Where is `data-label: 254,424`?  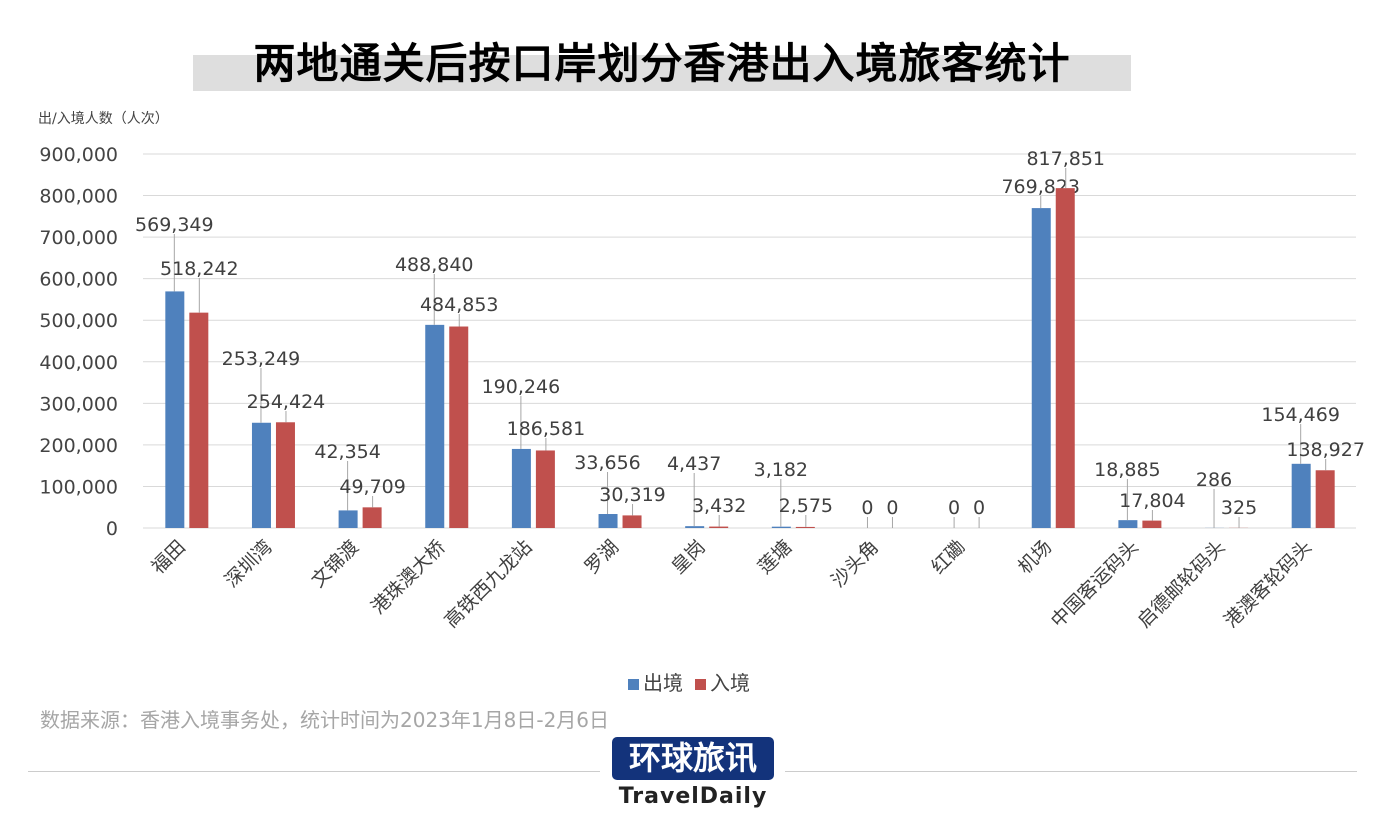 data-label: 254,424 is located at coordinates (286, 402).